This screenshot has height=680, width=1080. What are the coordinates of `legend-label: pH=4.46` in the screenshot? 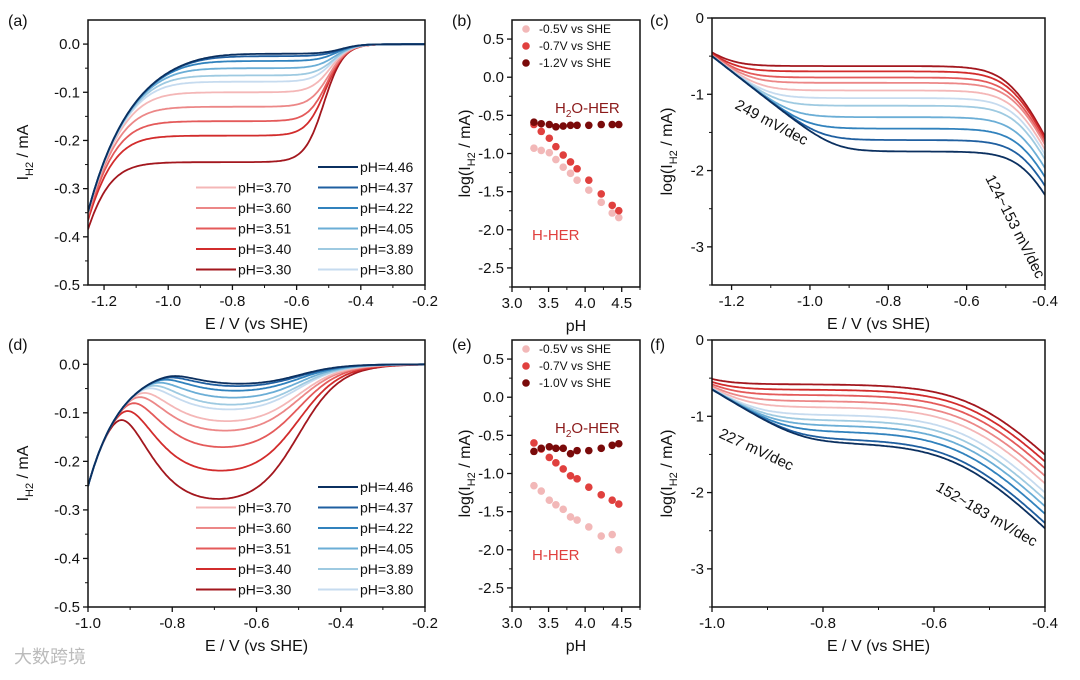 It's located at (387, 167).